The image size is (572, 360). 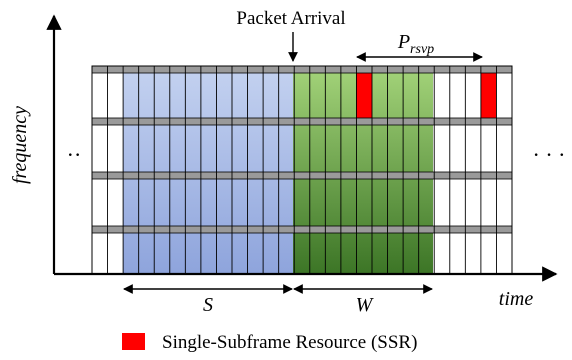 I want to click on ssr-legend-swatch, so click(x=133, y=341).